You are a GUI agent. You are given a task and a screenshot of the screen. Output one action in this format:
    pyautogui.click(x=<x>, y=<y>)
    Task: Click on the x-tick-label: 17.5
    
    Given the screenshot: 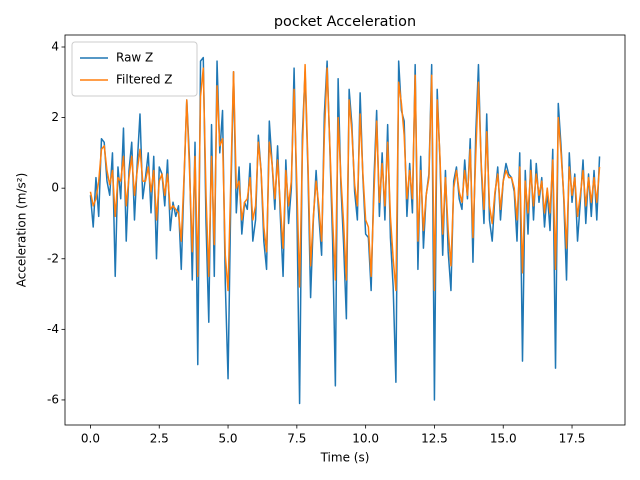 What is the action you would take?
    pyautogui.click(x=572, y=439)
    